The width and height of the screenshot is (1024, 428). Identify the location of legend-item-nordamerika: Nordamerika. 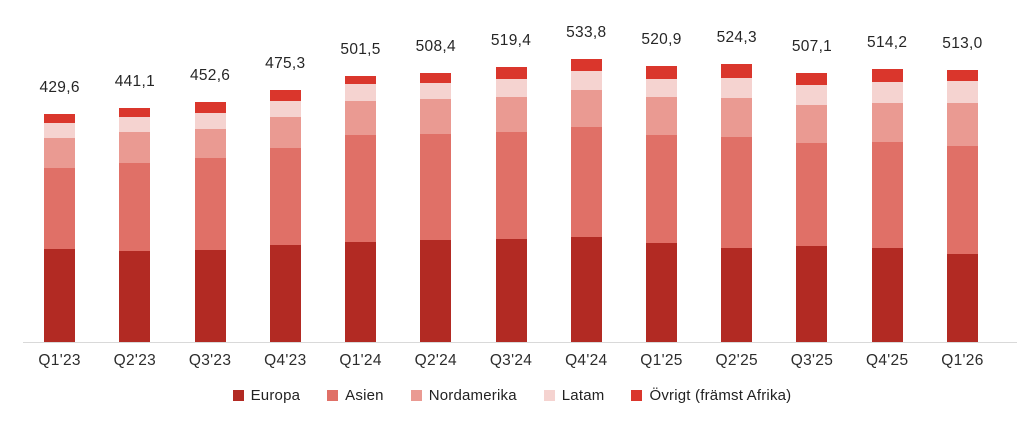
(463, 395).